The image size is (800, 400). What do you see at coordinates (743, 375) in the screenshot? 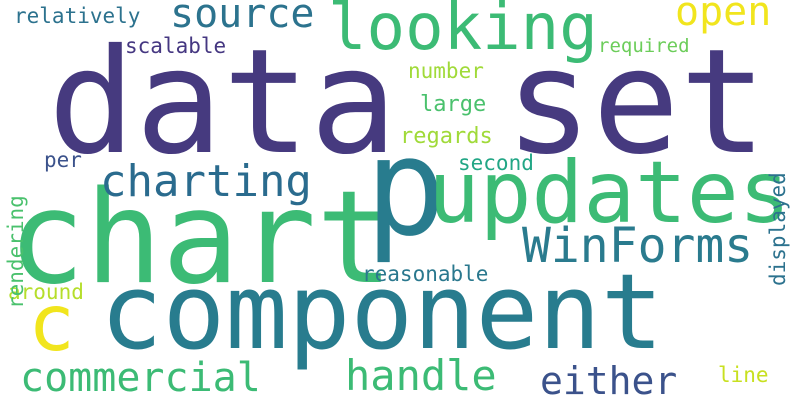
I see `word-line: line` at bounding box center [743, 375].